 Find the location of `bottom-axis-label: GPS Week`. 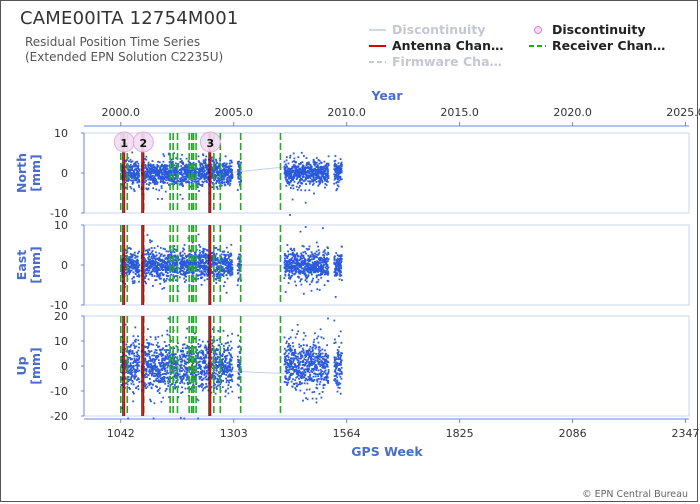

bottom-axis-label: GPS Week is located at coordinates (387, 451).